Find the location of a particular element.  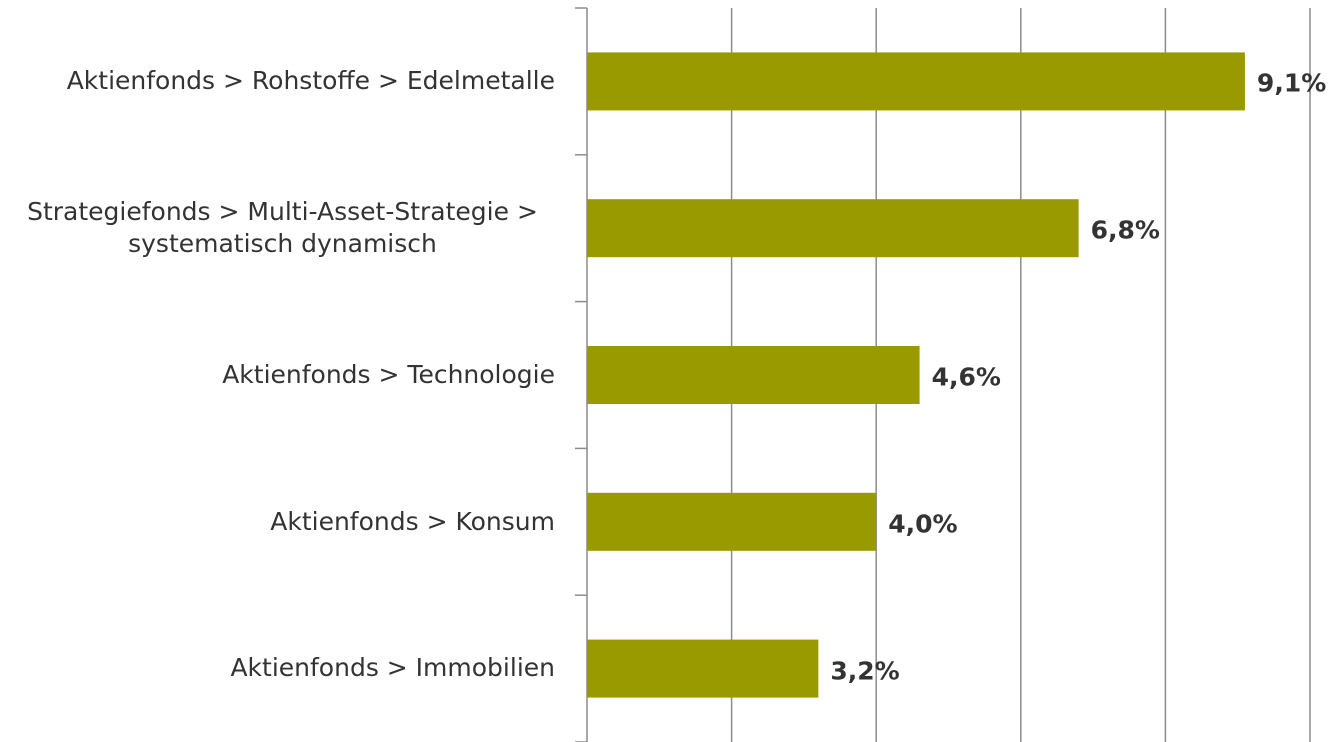

data-label: 3,2% is located at coordinates (864, 670).